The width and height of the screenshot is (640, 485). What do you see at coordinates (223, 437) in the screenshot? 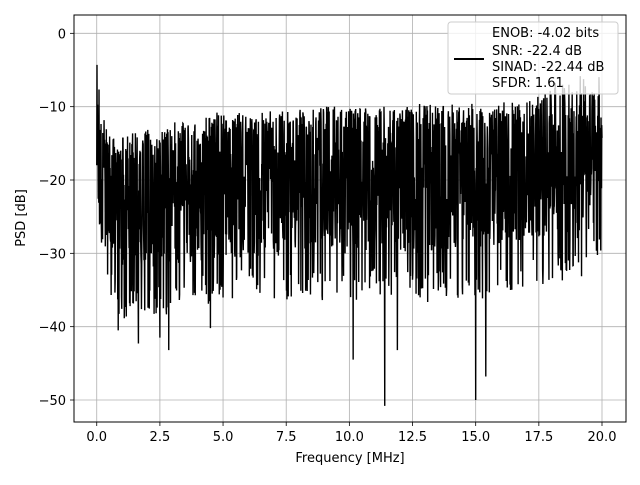
I see `x-tick-label: 5.0` at bounding box center [223, 437].